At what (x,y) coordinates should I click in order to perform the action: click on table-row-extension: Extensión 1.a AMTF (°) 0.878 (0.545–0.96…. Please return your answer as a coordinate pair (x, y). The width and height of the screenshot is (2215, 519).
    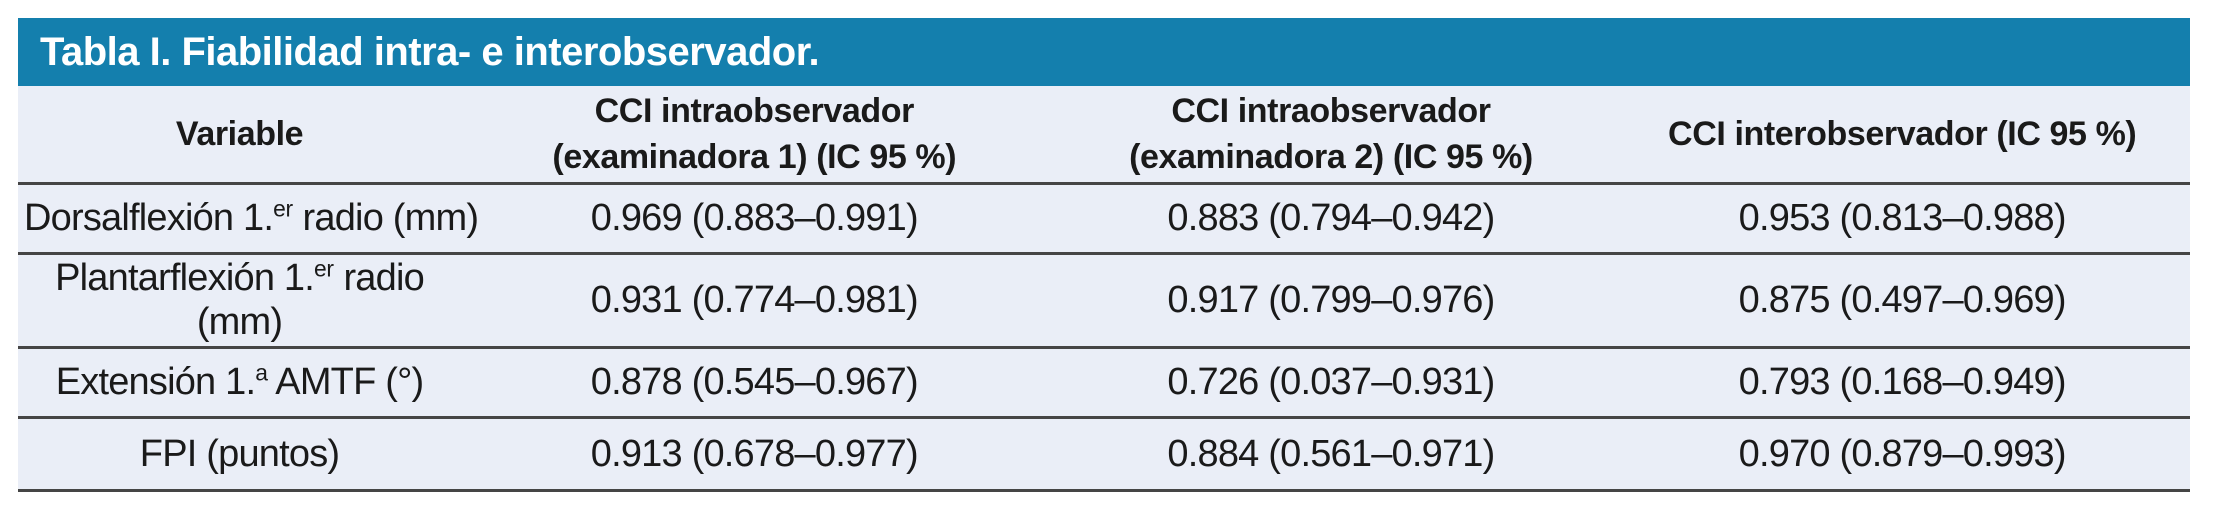
    Looking at the image, I should click on (1104, 381).